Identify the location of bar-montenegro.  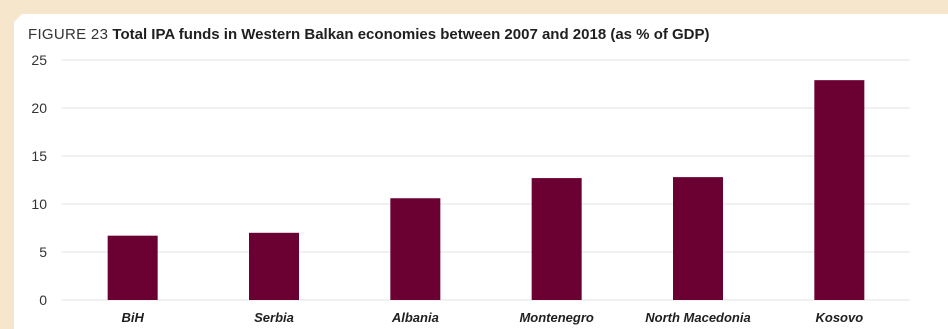
(556, 239).